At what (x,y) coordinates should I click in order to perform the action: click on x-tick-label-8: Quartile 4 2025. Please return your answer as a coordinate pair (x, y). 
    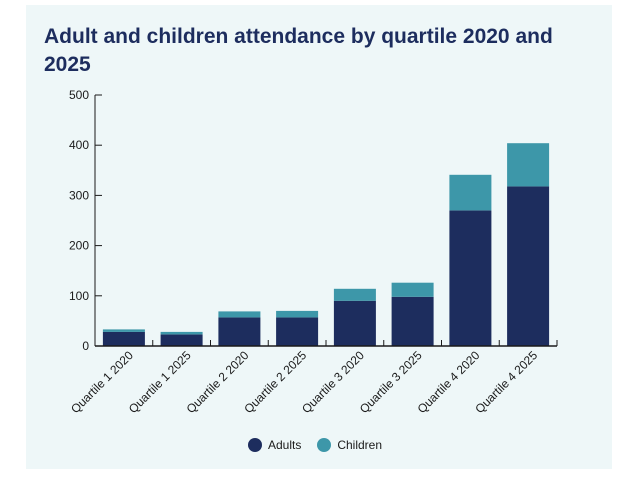
    Looking at the image, I should click on (506, 382).